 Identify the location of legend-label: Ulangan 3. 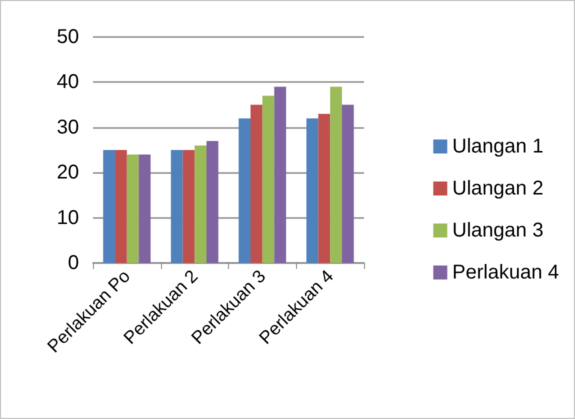
(498, 231).